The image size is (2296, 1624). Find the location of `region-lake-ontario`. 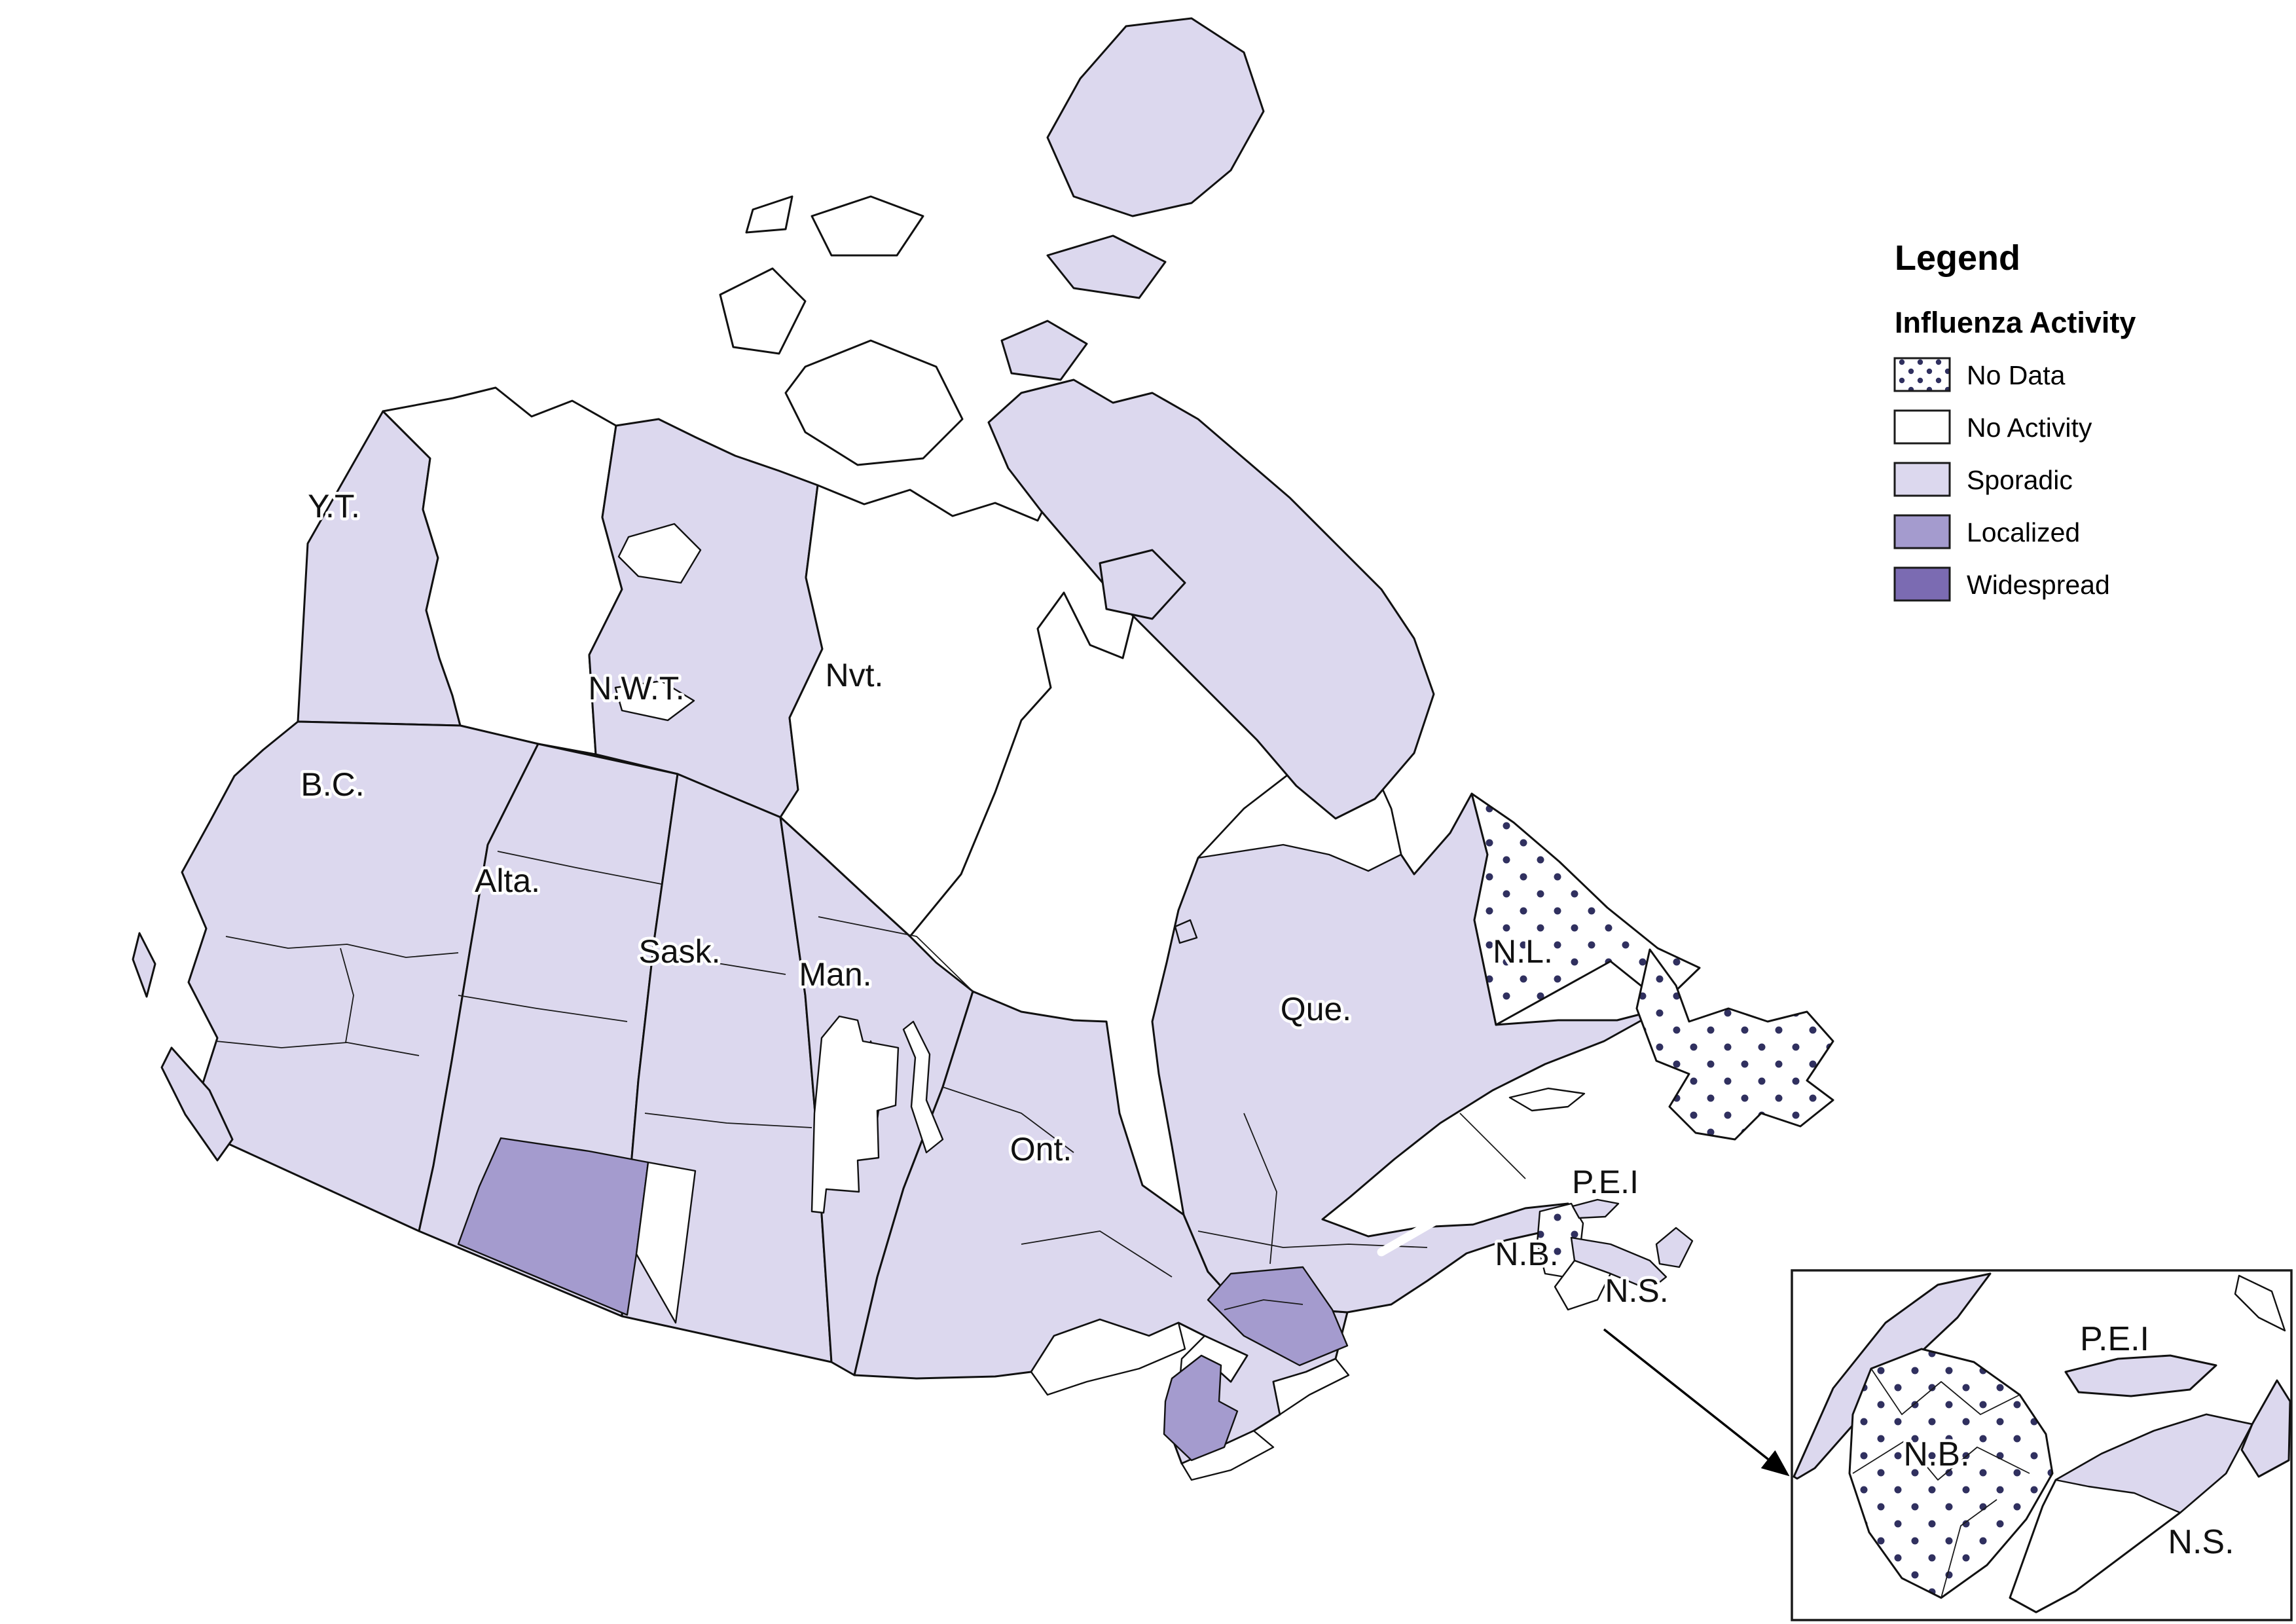

region-lake-ontario is located at coordinates (1311, 1386).